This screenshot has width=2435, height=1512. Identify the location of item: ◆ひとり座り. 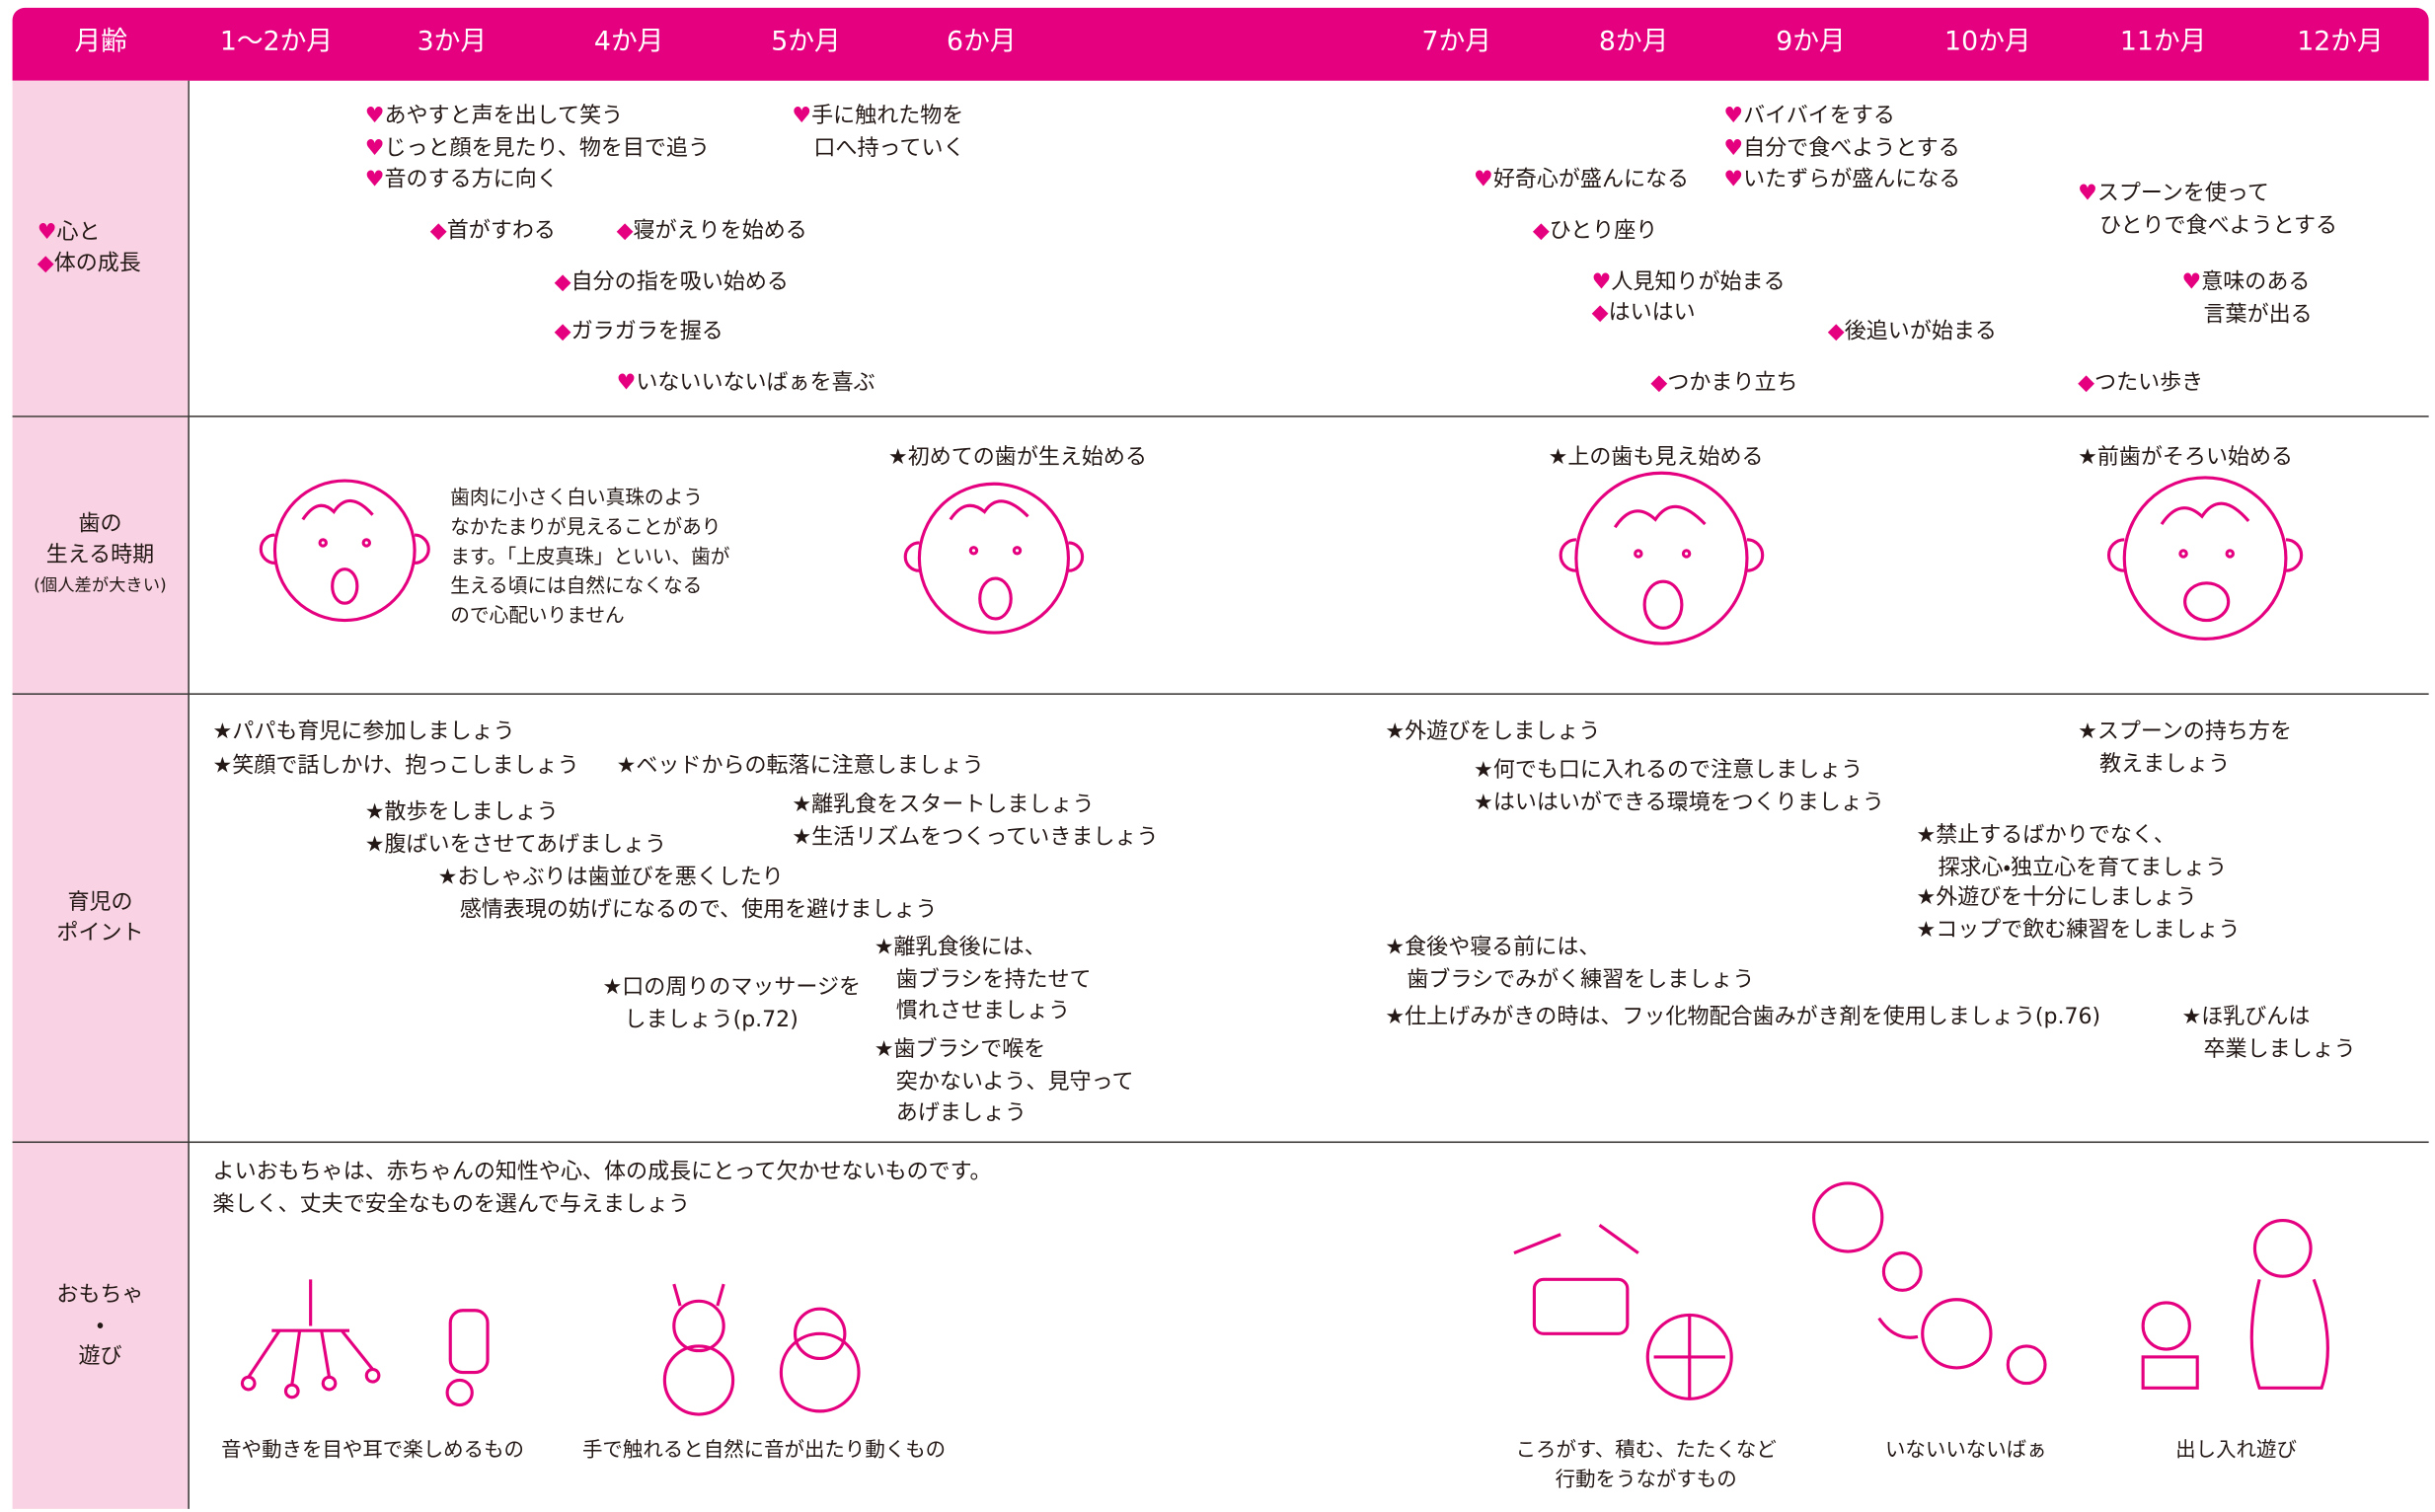
(1595, 231).